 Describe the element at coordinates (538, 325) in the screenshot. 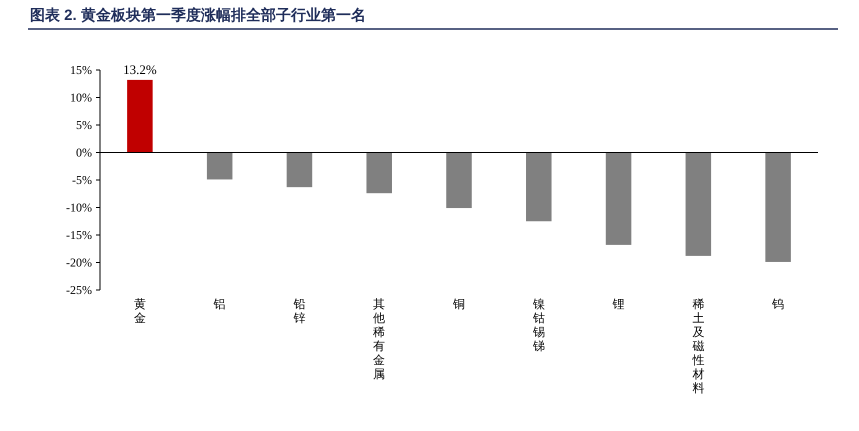

I see `x-tick-label: 镍钴锡锑` at that location.